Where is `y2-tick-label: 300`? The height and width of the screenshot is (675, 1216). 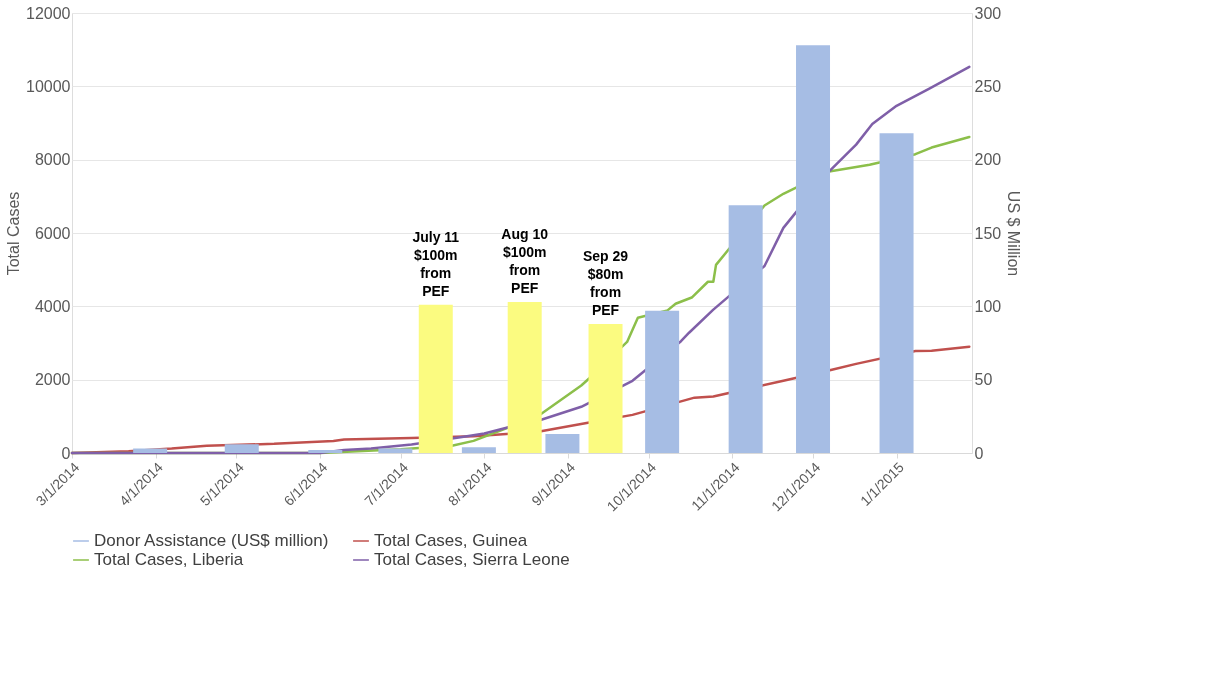
y2-tick-label: 300 is located at coordinates (988, 13).